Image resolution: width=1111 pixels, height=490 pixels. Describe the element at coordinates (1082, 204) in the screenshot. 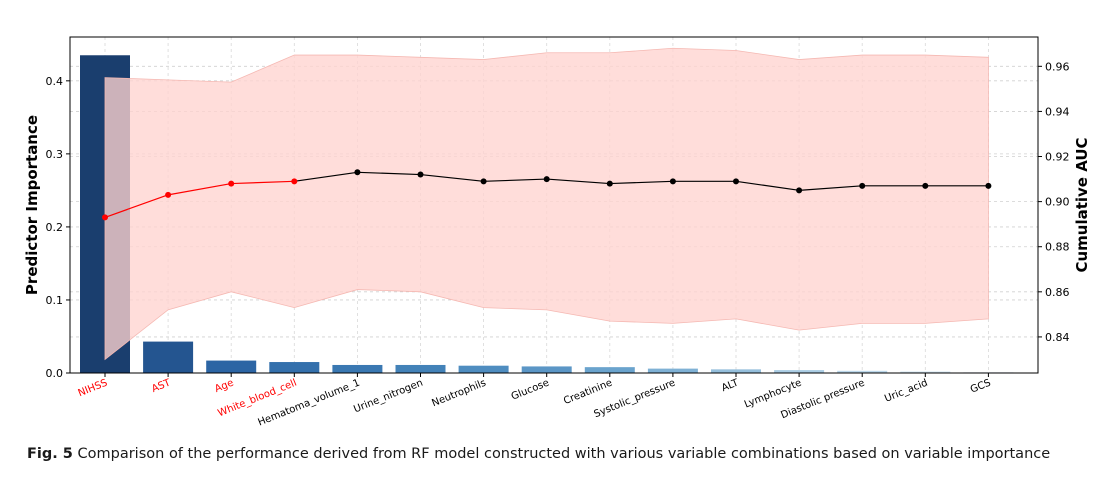

I see `y2-axis-title: Cumulative AUC` at that location.